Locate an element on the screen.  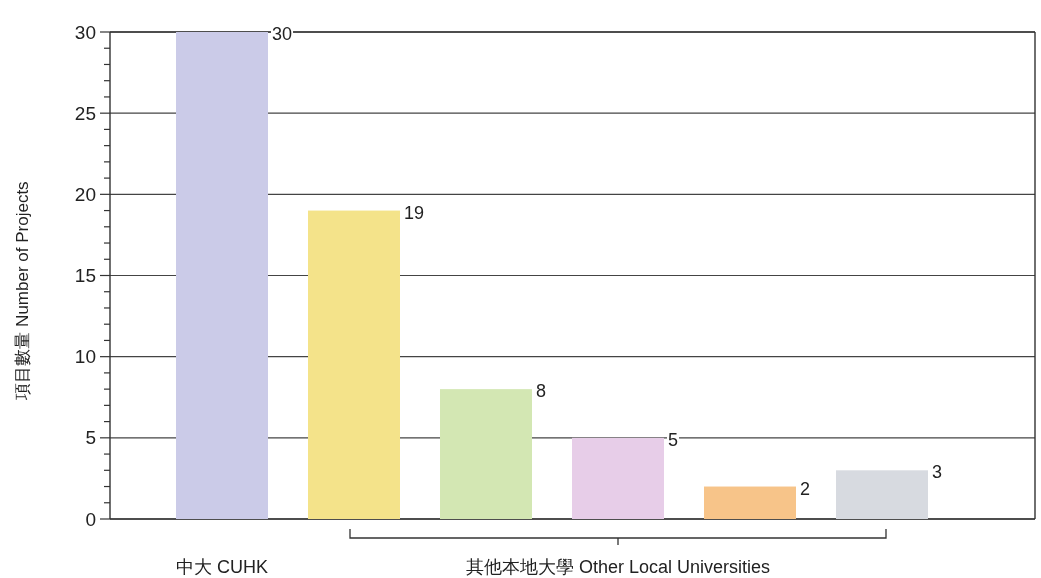
text: 其他本地大學 Other Local Universities is located at coordinates (618, 567).